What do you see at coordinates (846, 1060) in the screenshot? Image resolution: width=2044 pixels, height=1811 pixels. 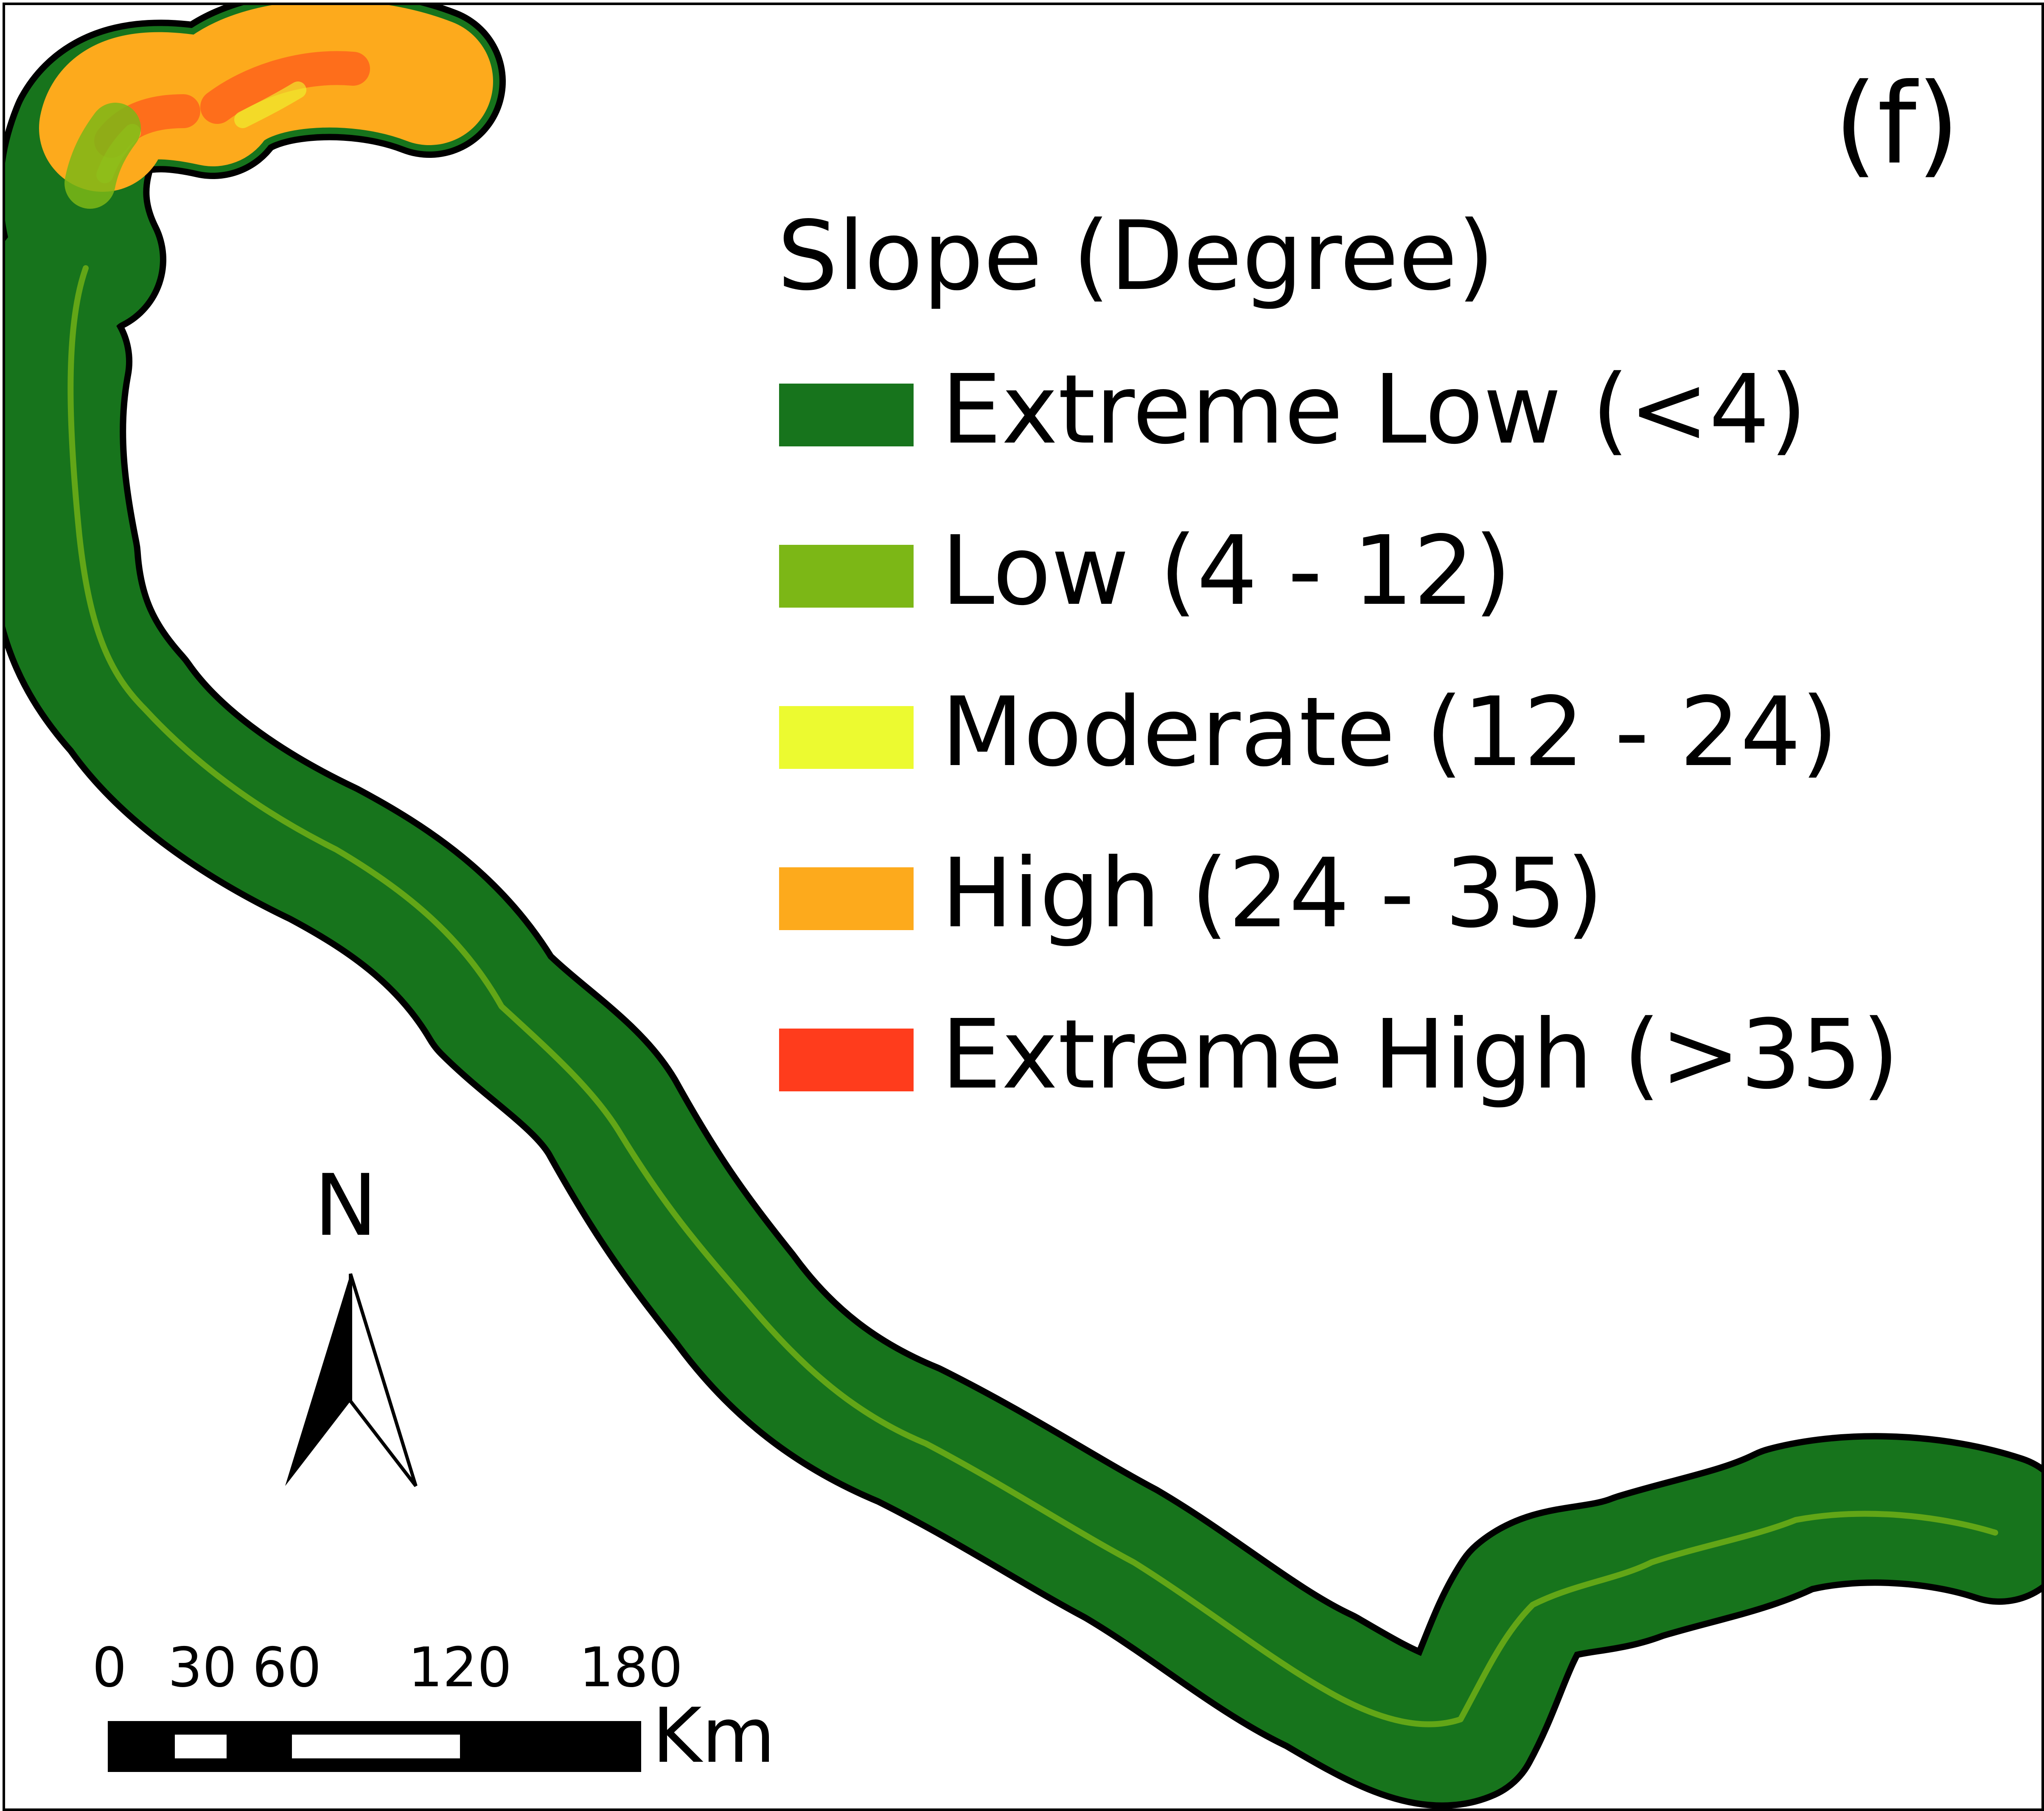 I see `legend-swatch-extreme-high` at bounding box center [846, 1060].